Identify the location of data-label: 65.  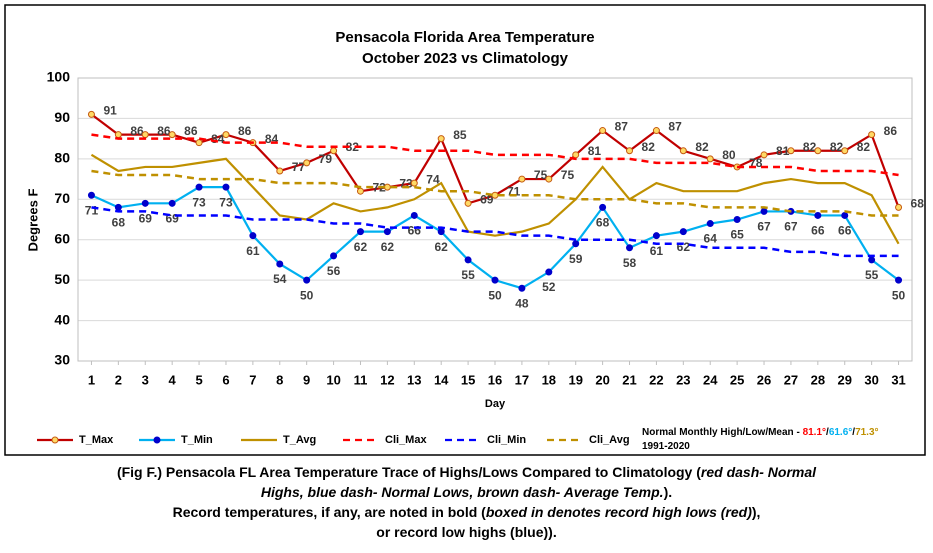
(737, 235).